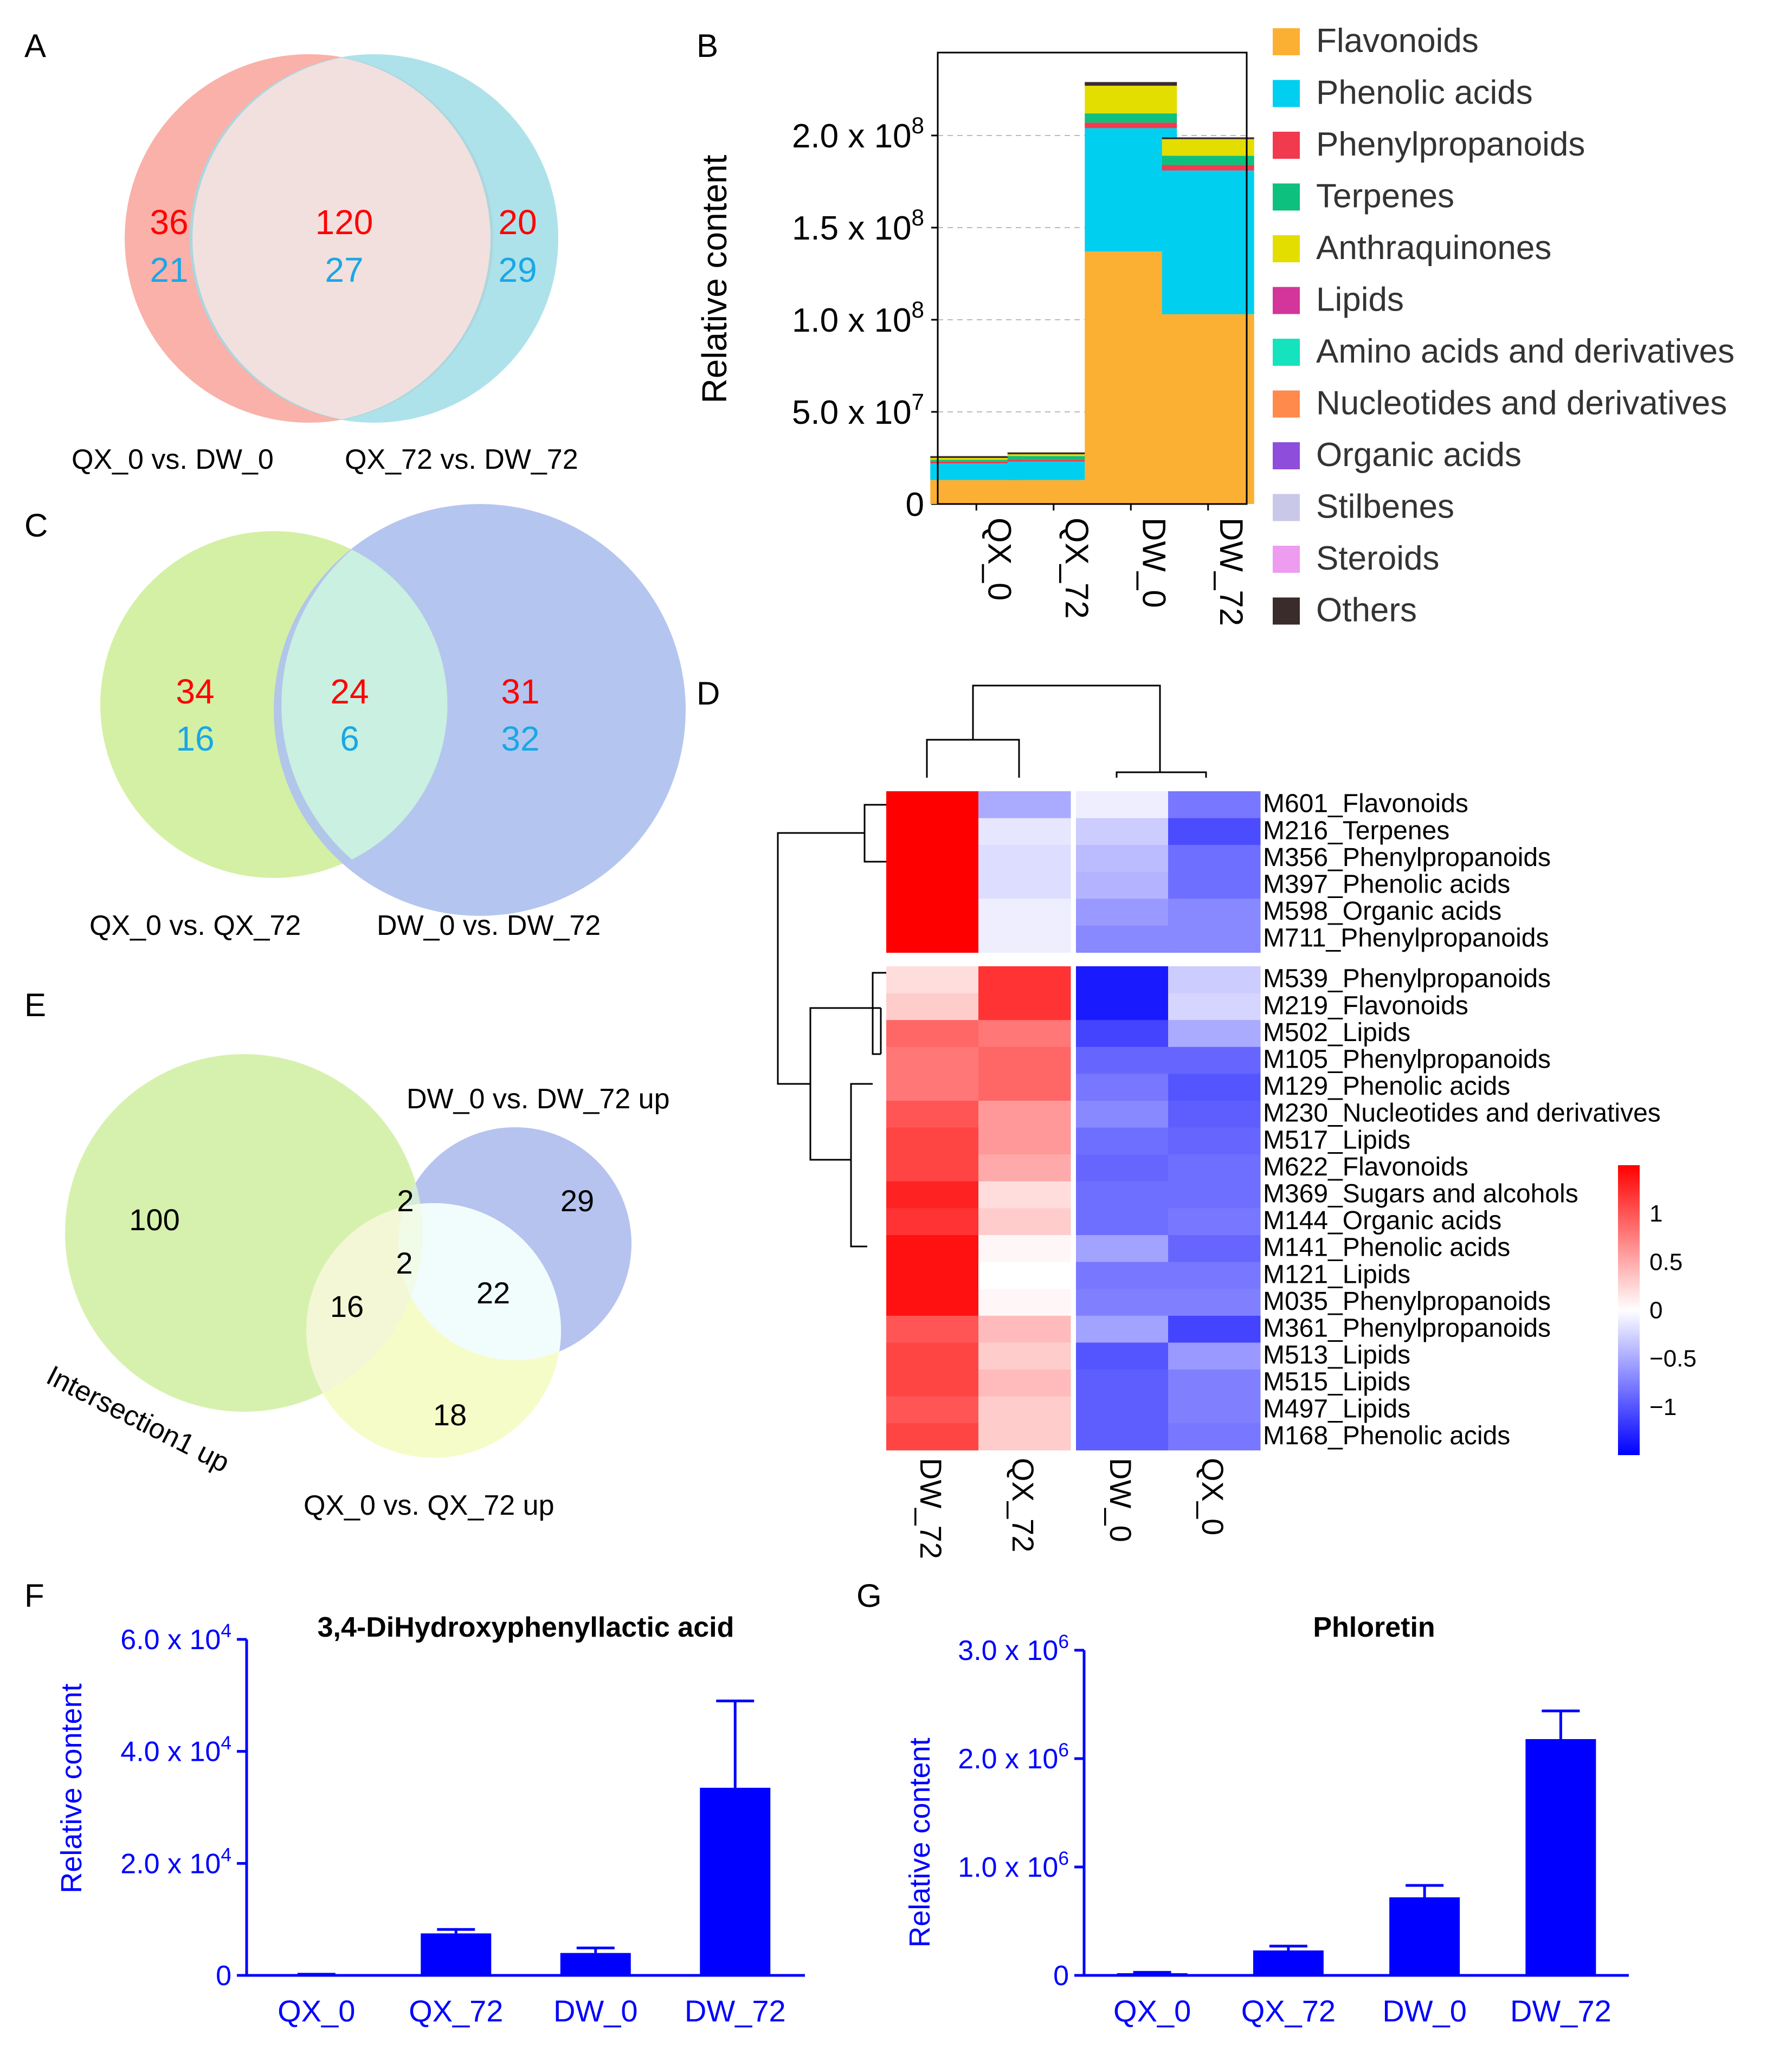 This screenshot has height=2048, width=1792. Describe the element at coordinates (1406, 938) in the screenshot. I see `row-label: M711_Phenylpropanoids` at that location.